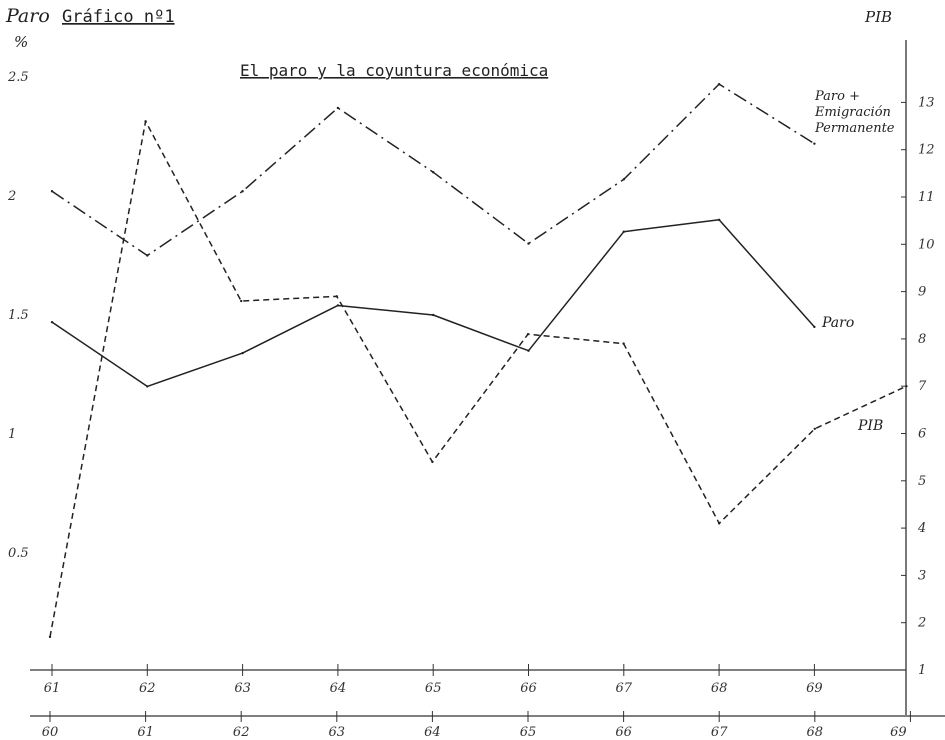  What do you see at coordinates (18, 553) in the screenshot?
I see `left-tick-label: 0.5` at bounding box center [18, 553].